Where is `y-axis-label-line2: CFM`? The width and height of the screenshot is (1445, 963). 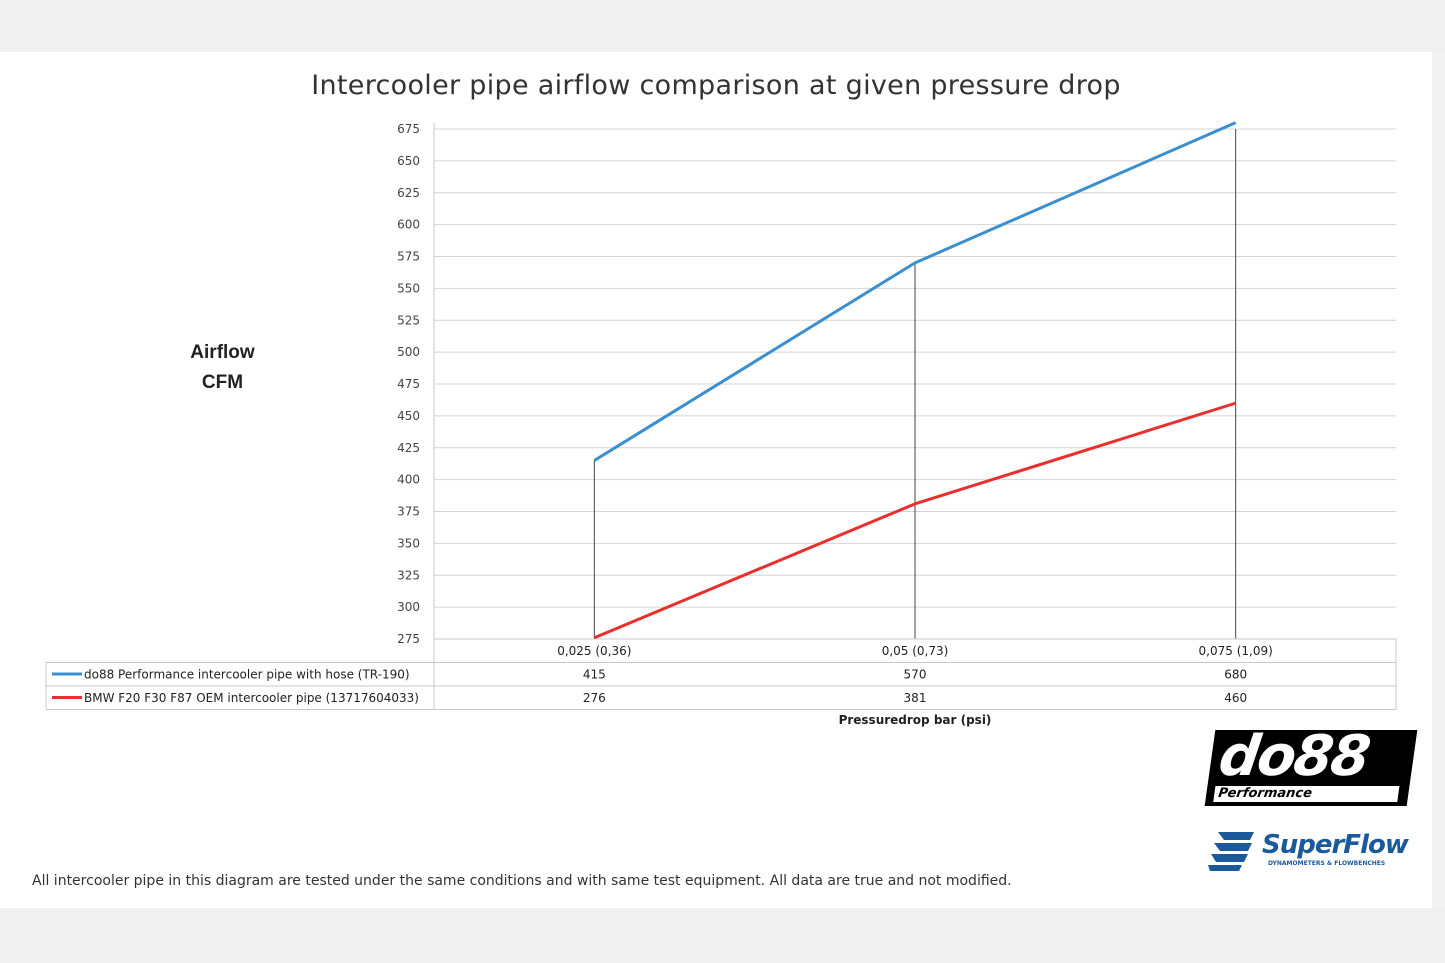
y-axis-label-line2: CFM is located at coordinates (222, 382).